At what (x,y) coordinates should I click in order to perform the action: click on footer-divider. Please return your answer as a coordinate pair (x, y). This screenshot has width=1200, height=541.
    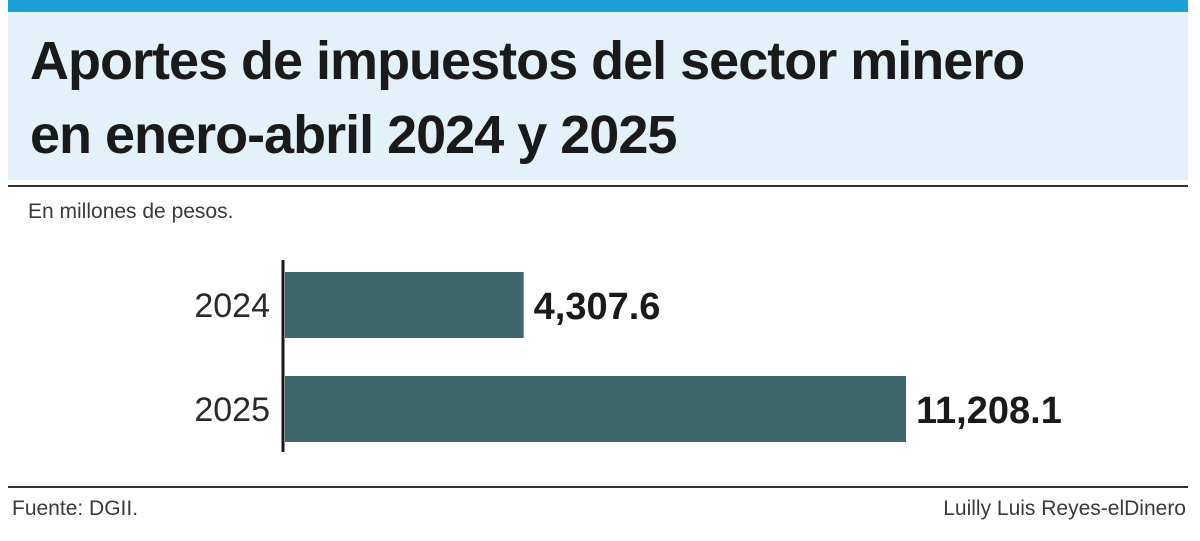
    Looking at the image, I should click on (598, 487).